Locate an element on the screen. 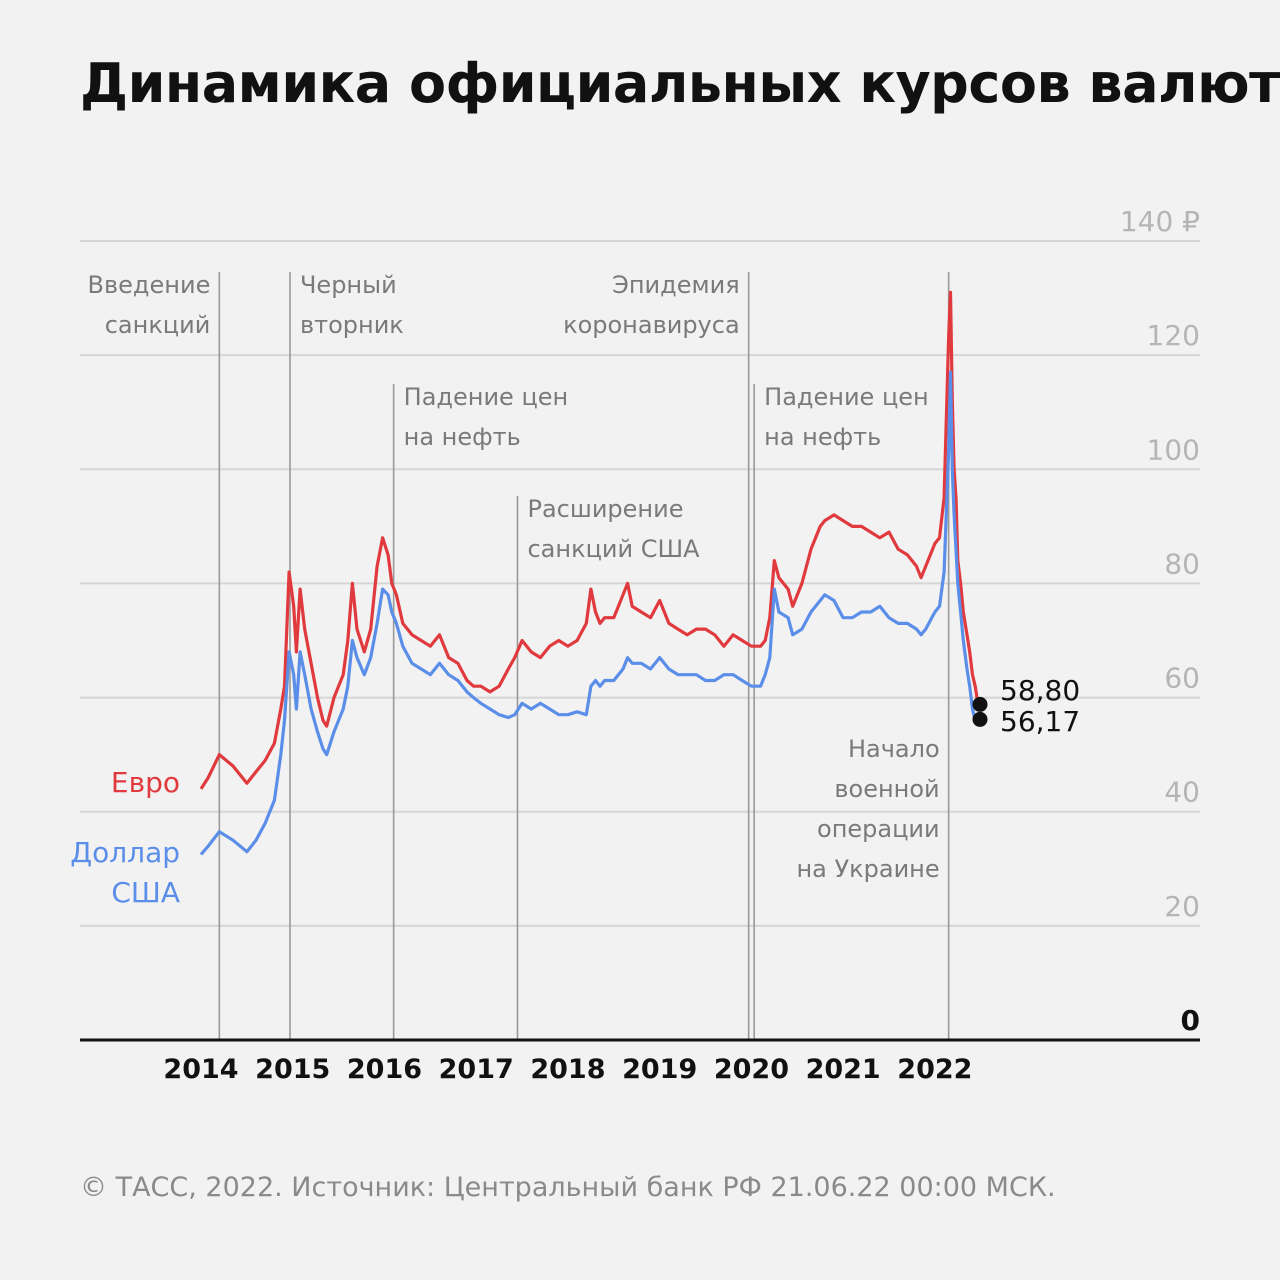  event-label-6-0: Начало is located at coordinates (894, 749).